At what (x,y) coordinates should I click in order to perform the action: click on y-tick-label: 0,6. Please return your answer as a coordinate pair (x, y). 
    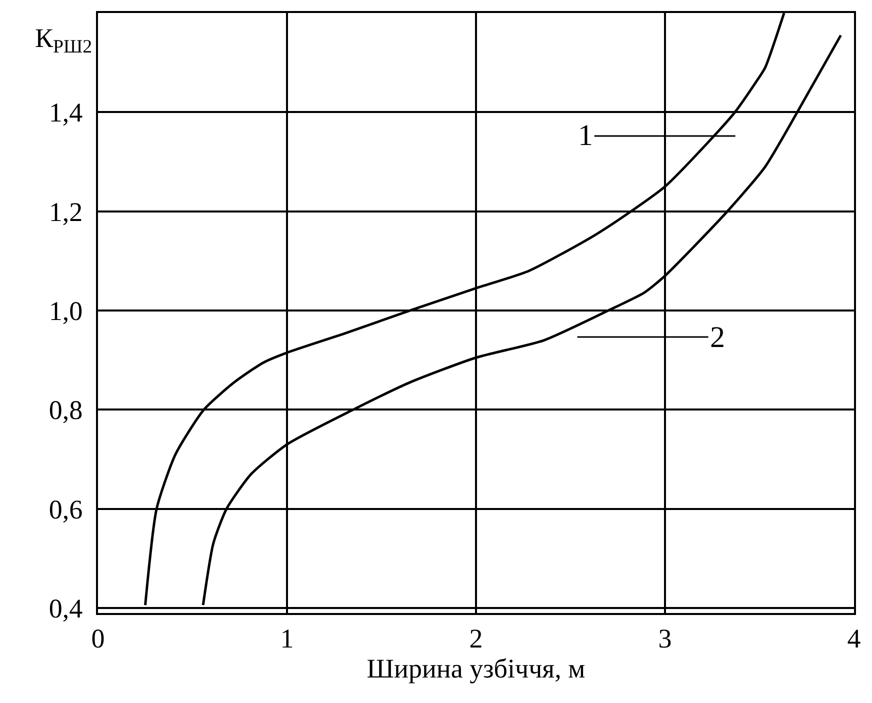
    Looking at the image, I should click on (65, 509).